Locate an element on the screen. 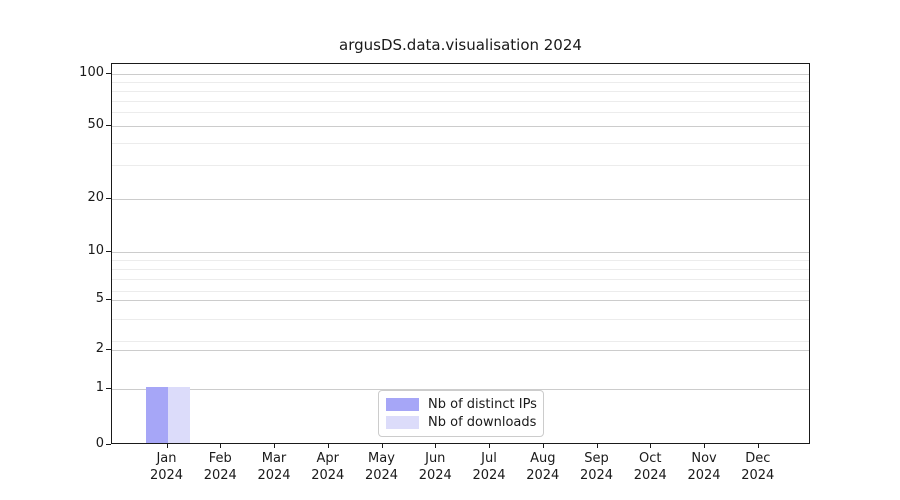 This screenshot has width=900, height=500. x-tick-label-year-11: 2024 is located at coordinates (758, 475).